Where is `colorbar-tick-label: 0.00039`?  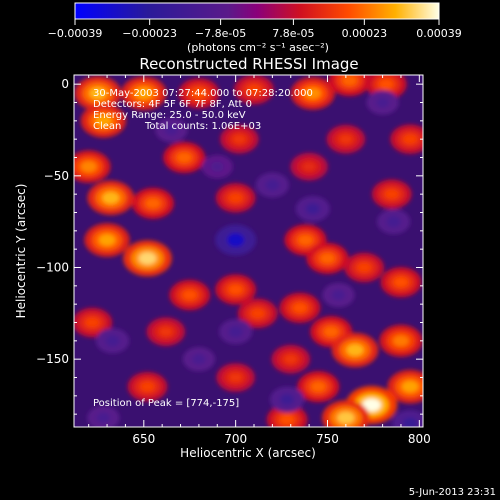
colorbar-tick-label: 0.00039 is located at coordinates (439, 33).